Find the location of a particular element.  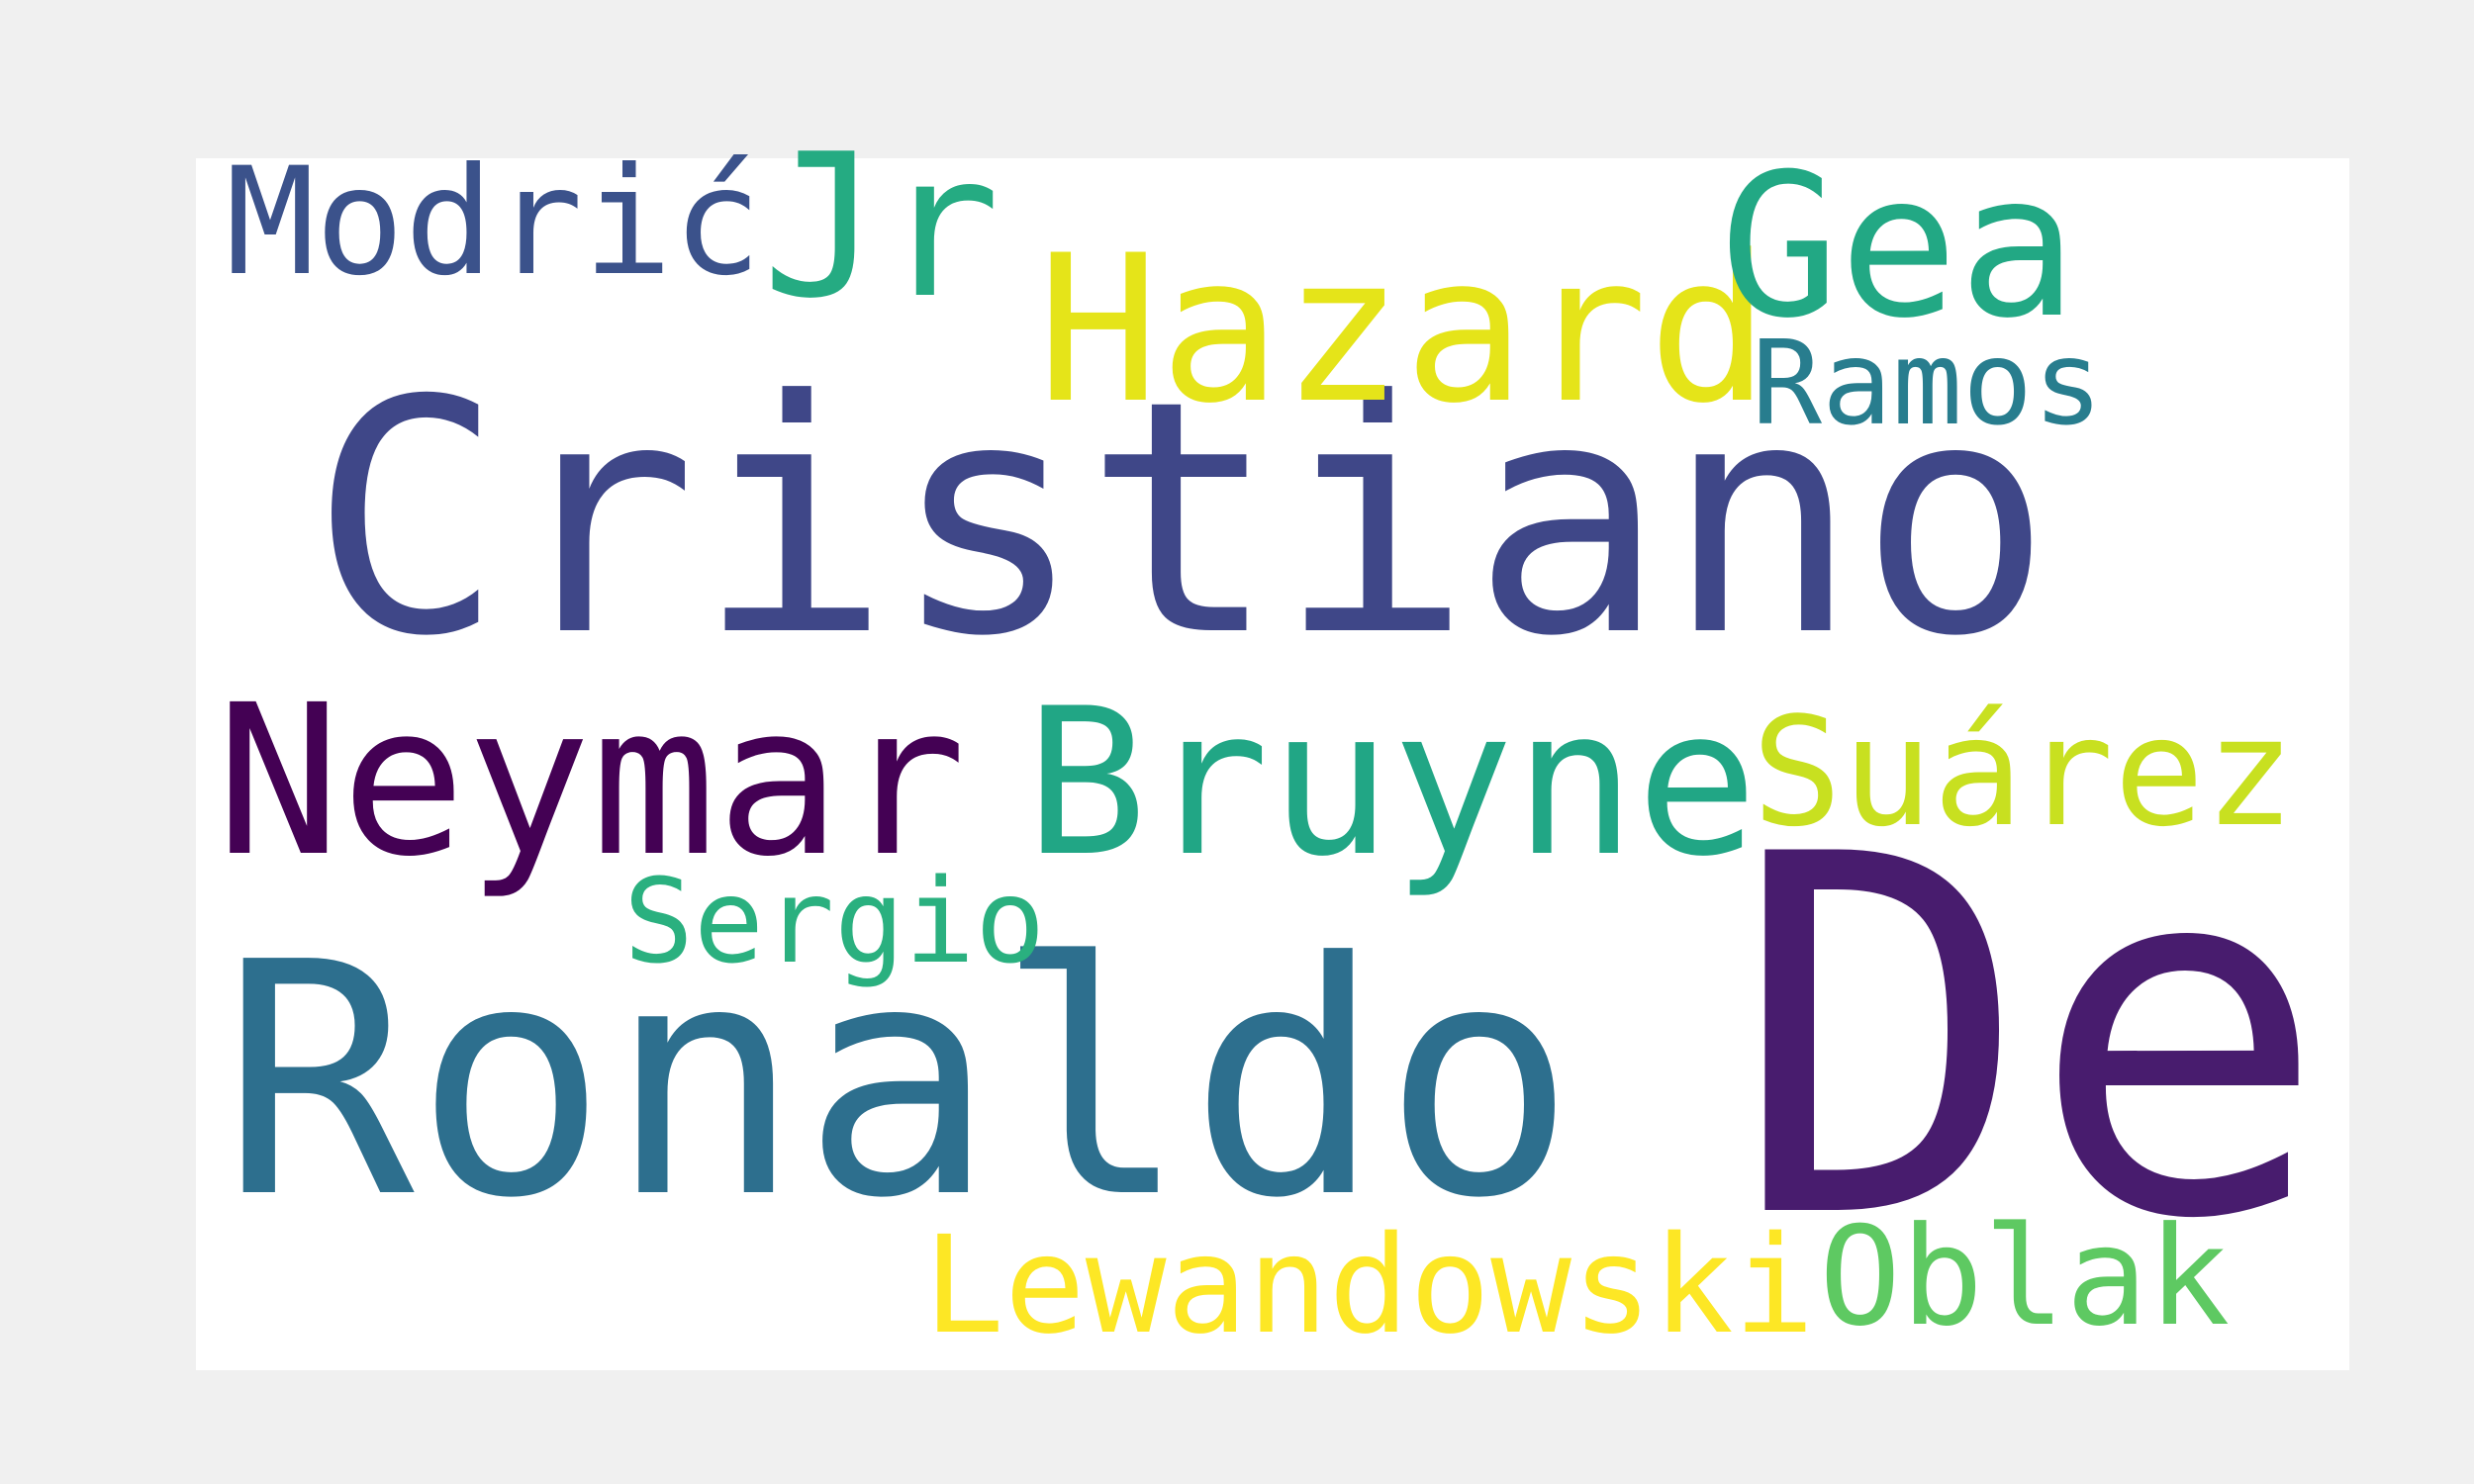

word-neymar: Neymar is located at coordinates (591, 781).